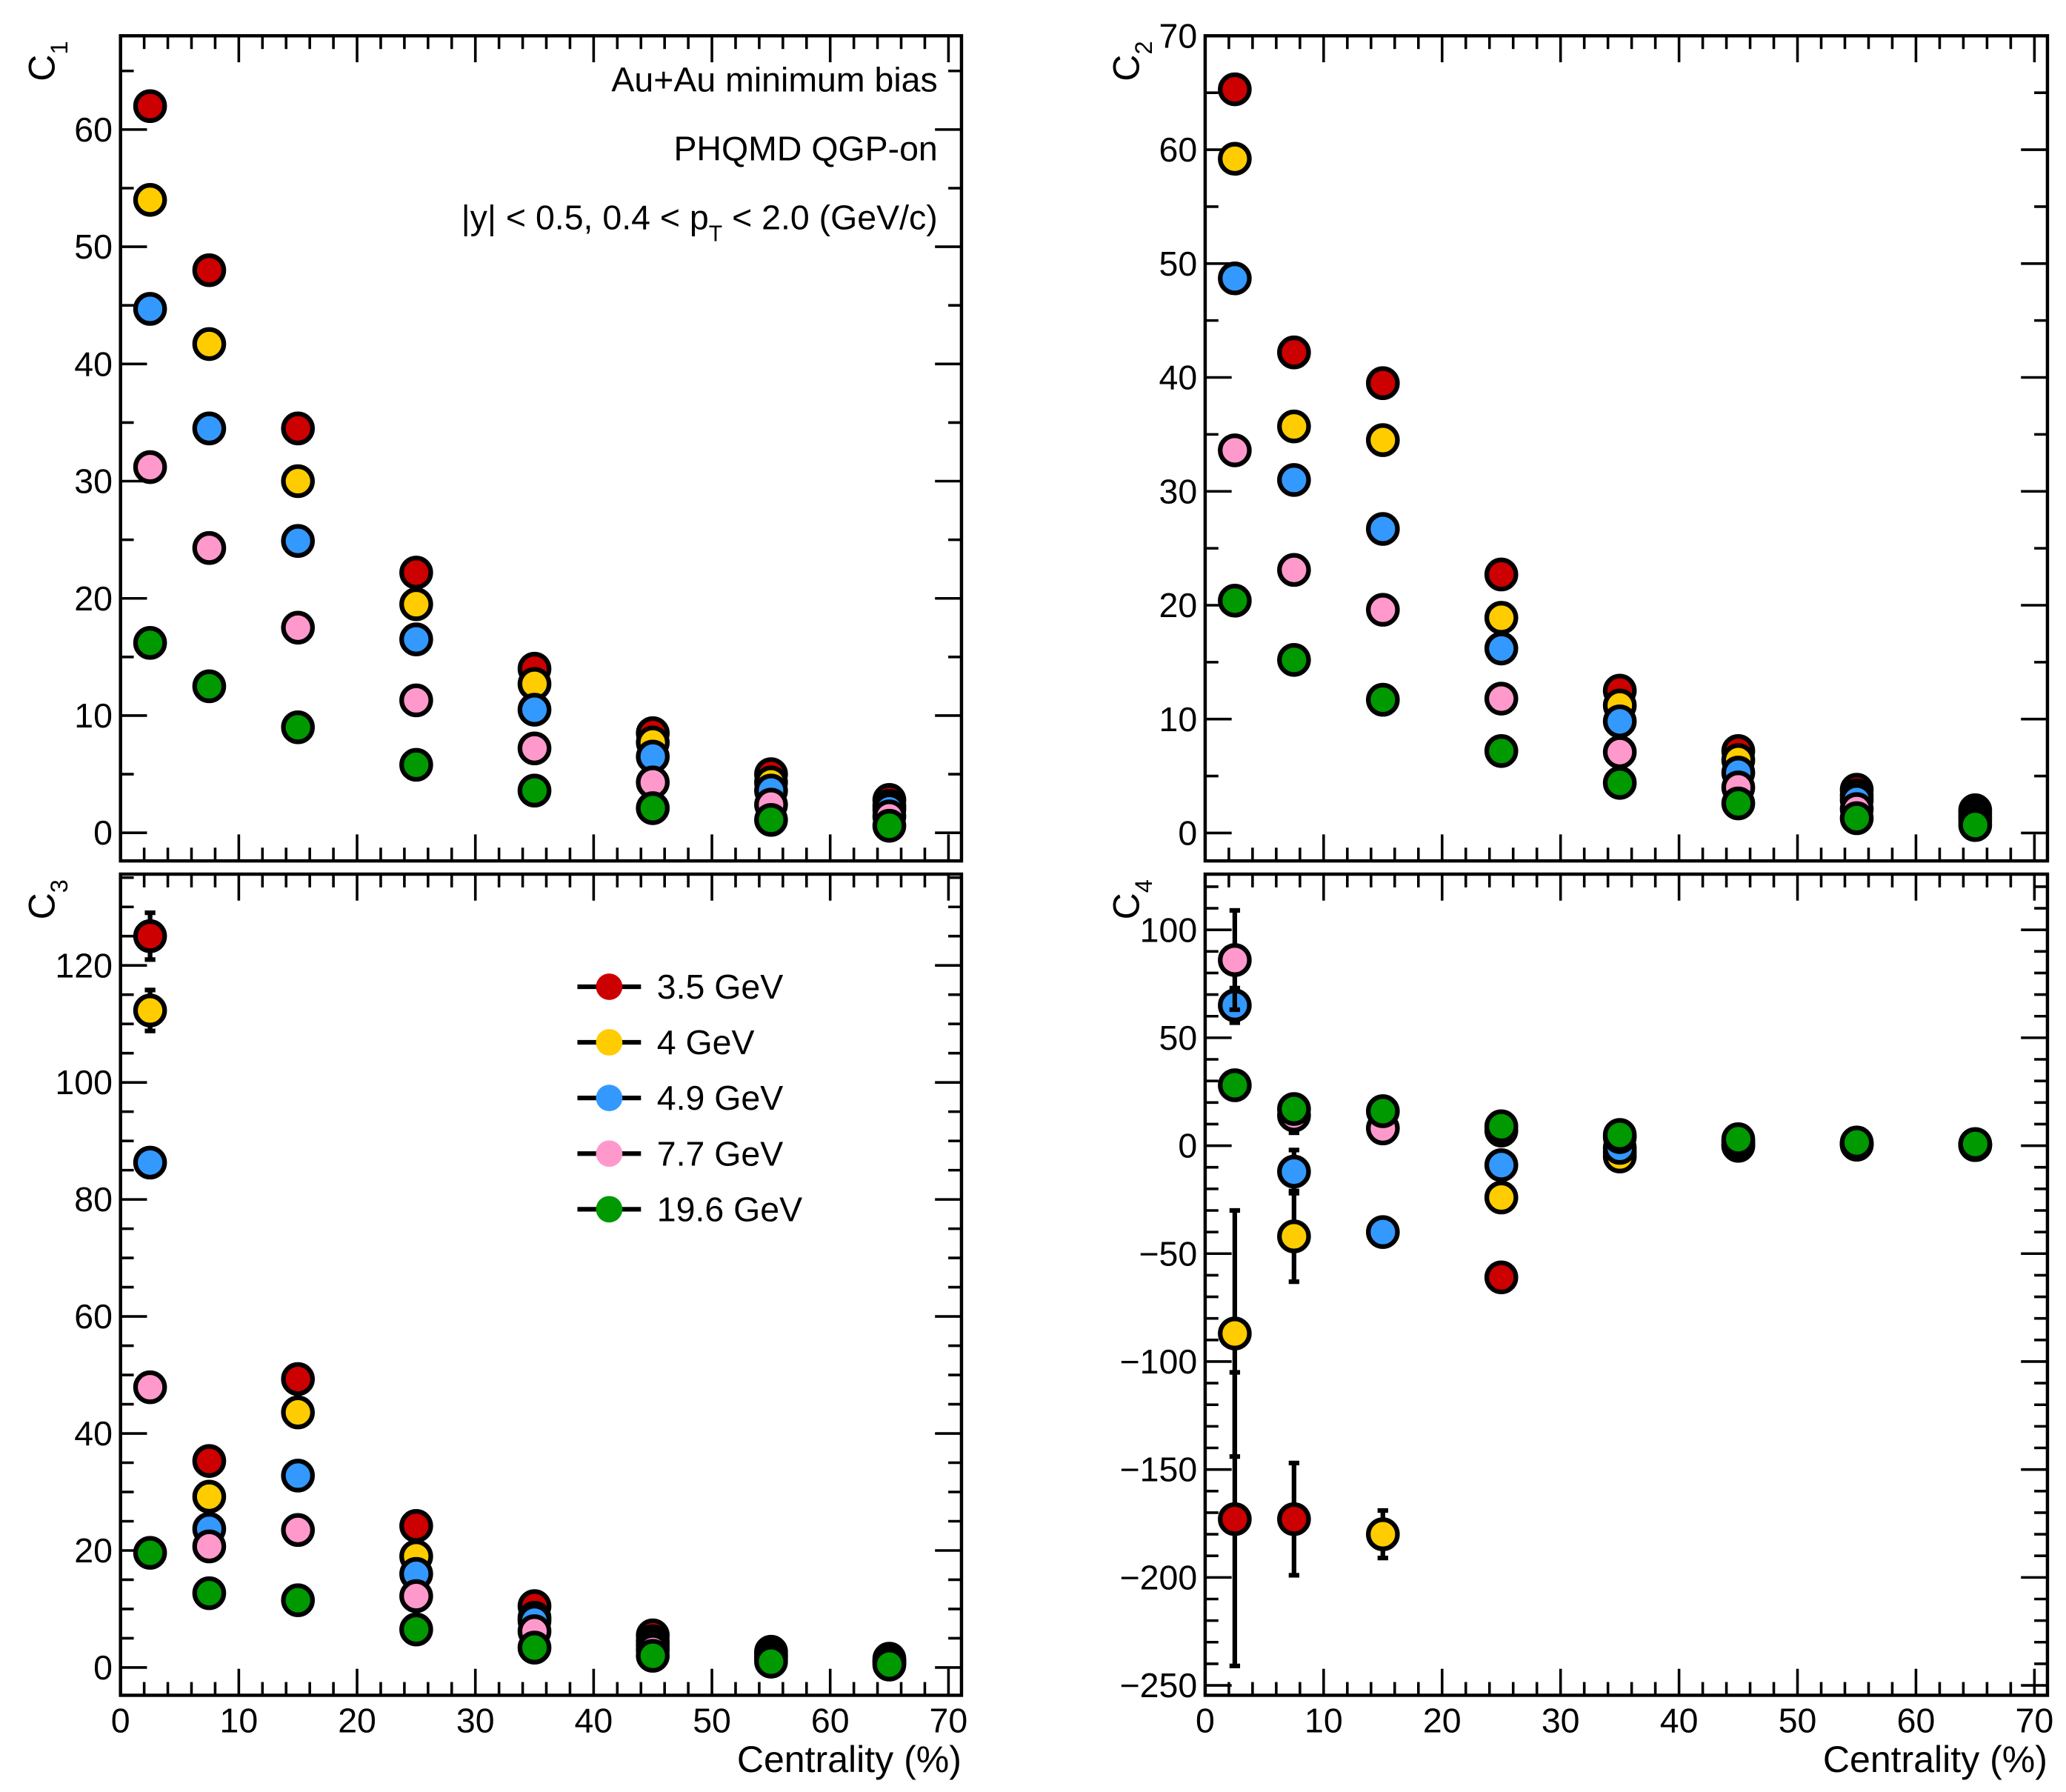 The height and width of the screenshot is (1792, 2066). Describe the element at coordinates (520, 734) in the screenshot. I see `series-19.6-gev` at that location.